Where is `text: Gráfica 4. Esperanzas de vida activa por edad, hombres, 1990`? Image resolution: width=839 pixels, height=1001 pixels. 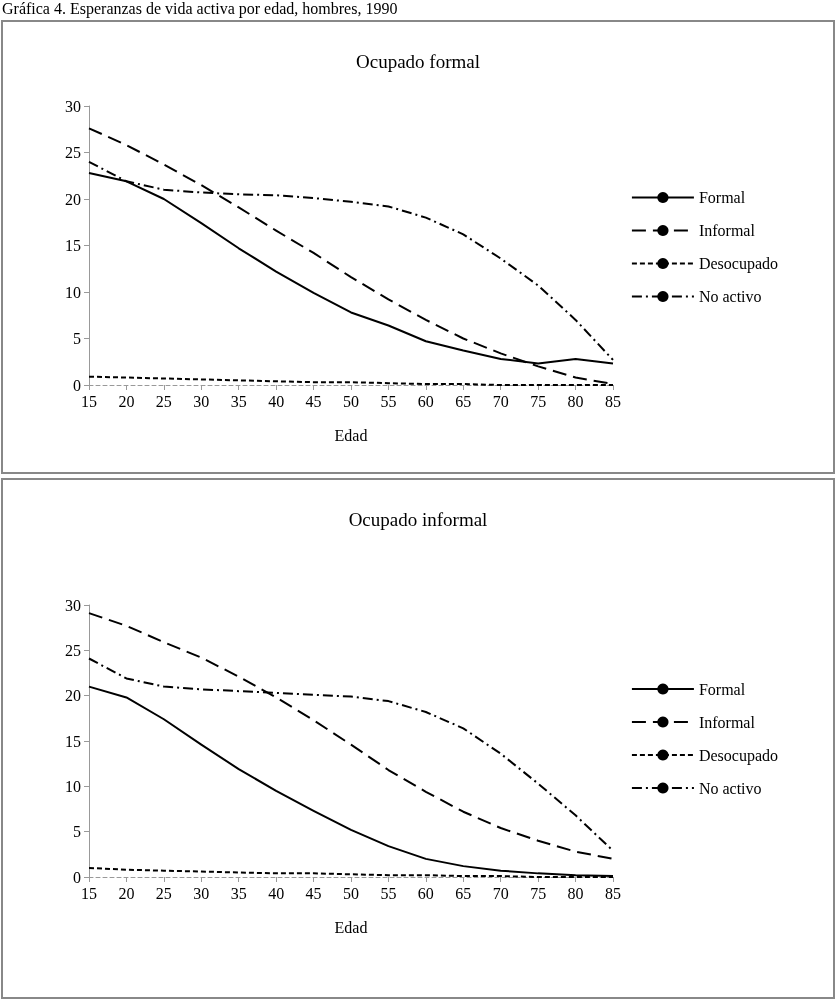
text: Gráfica 4. Esperanzas de vida activa por edad, hombres, 1990 is located at coordinates (200, 9).